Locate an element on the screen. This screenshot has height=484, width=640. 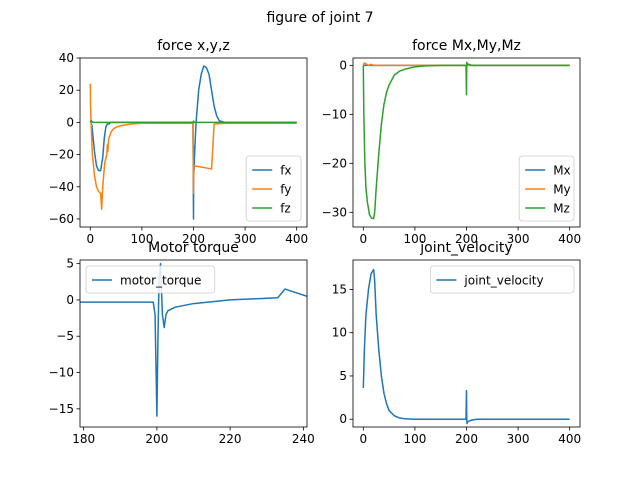
y-tick-label: 15 is located at coordinates (339, 289).